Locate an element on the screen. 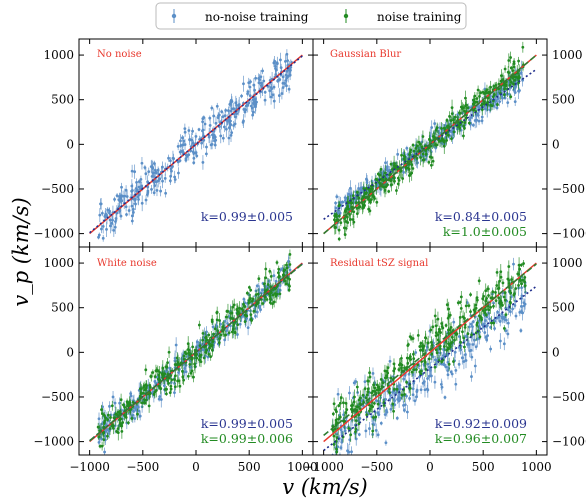 This screenshot has height=502, width=586. legend-marker-no-noise is located at coordinates (174, 16).